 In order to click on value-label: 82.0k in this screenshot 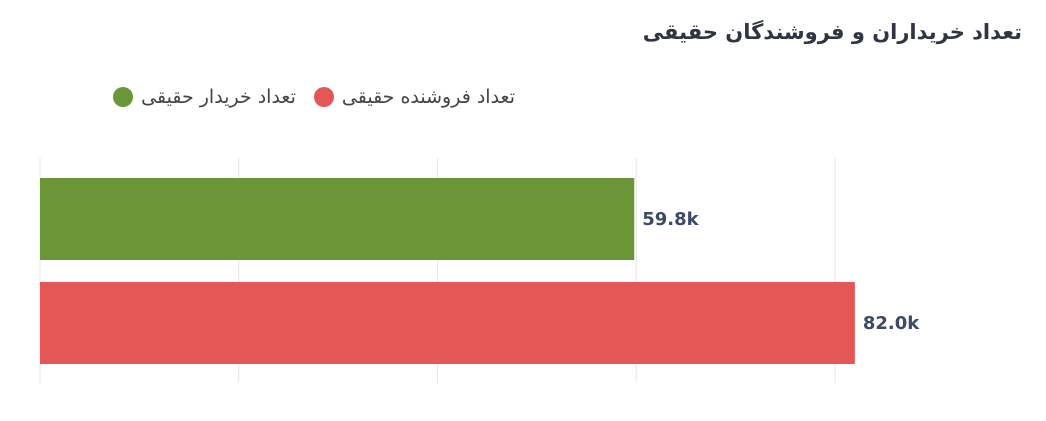, I will do `click(891, 323)`.